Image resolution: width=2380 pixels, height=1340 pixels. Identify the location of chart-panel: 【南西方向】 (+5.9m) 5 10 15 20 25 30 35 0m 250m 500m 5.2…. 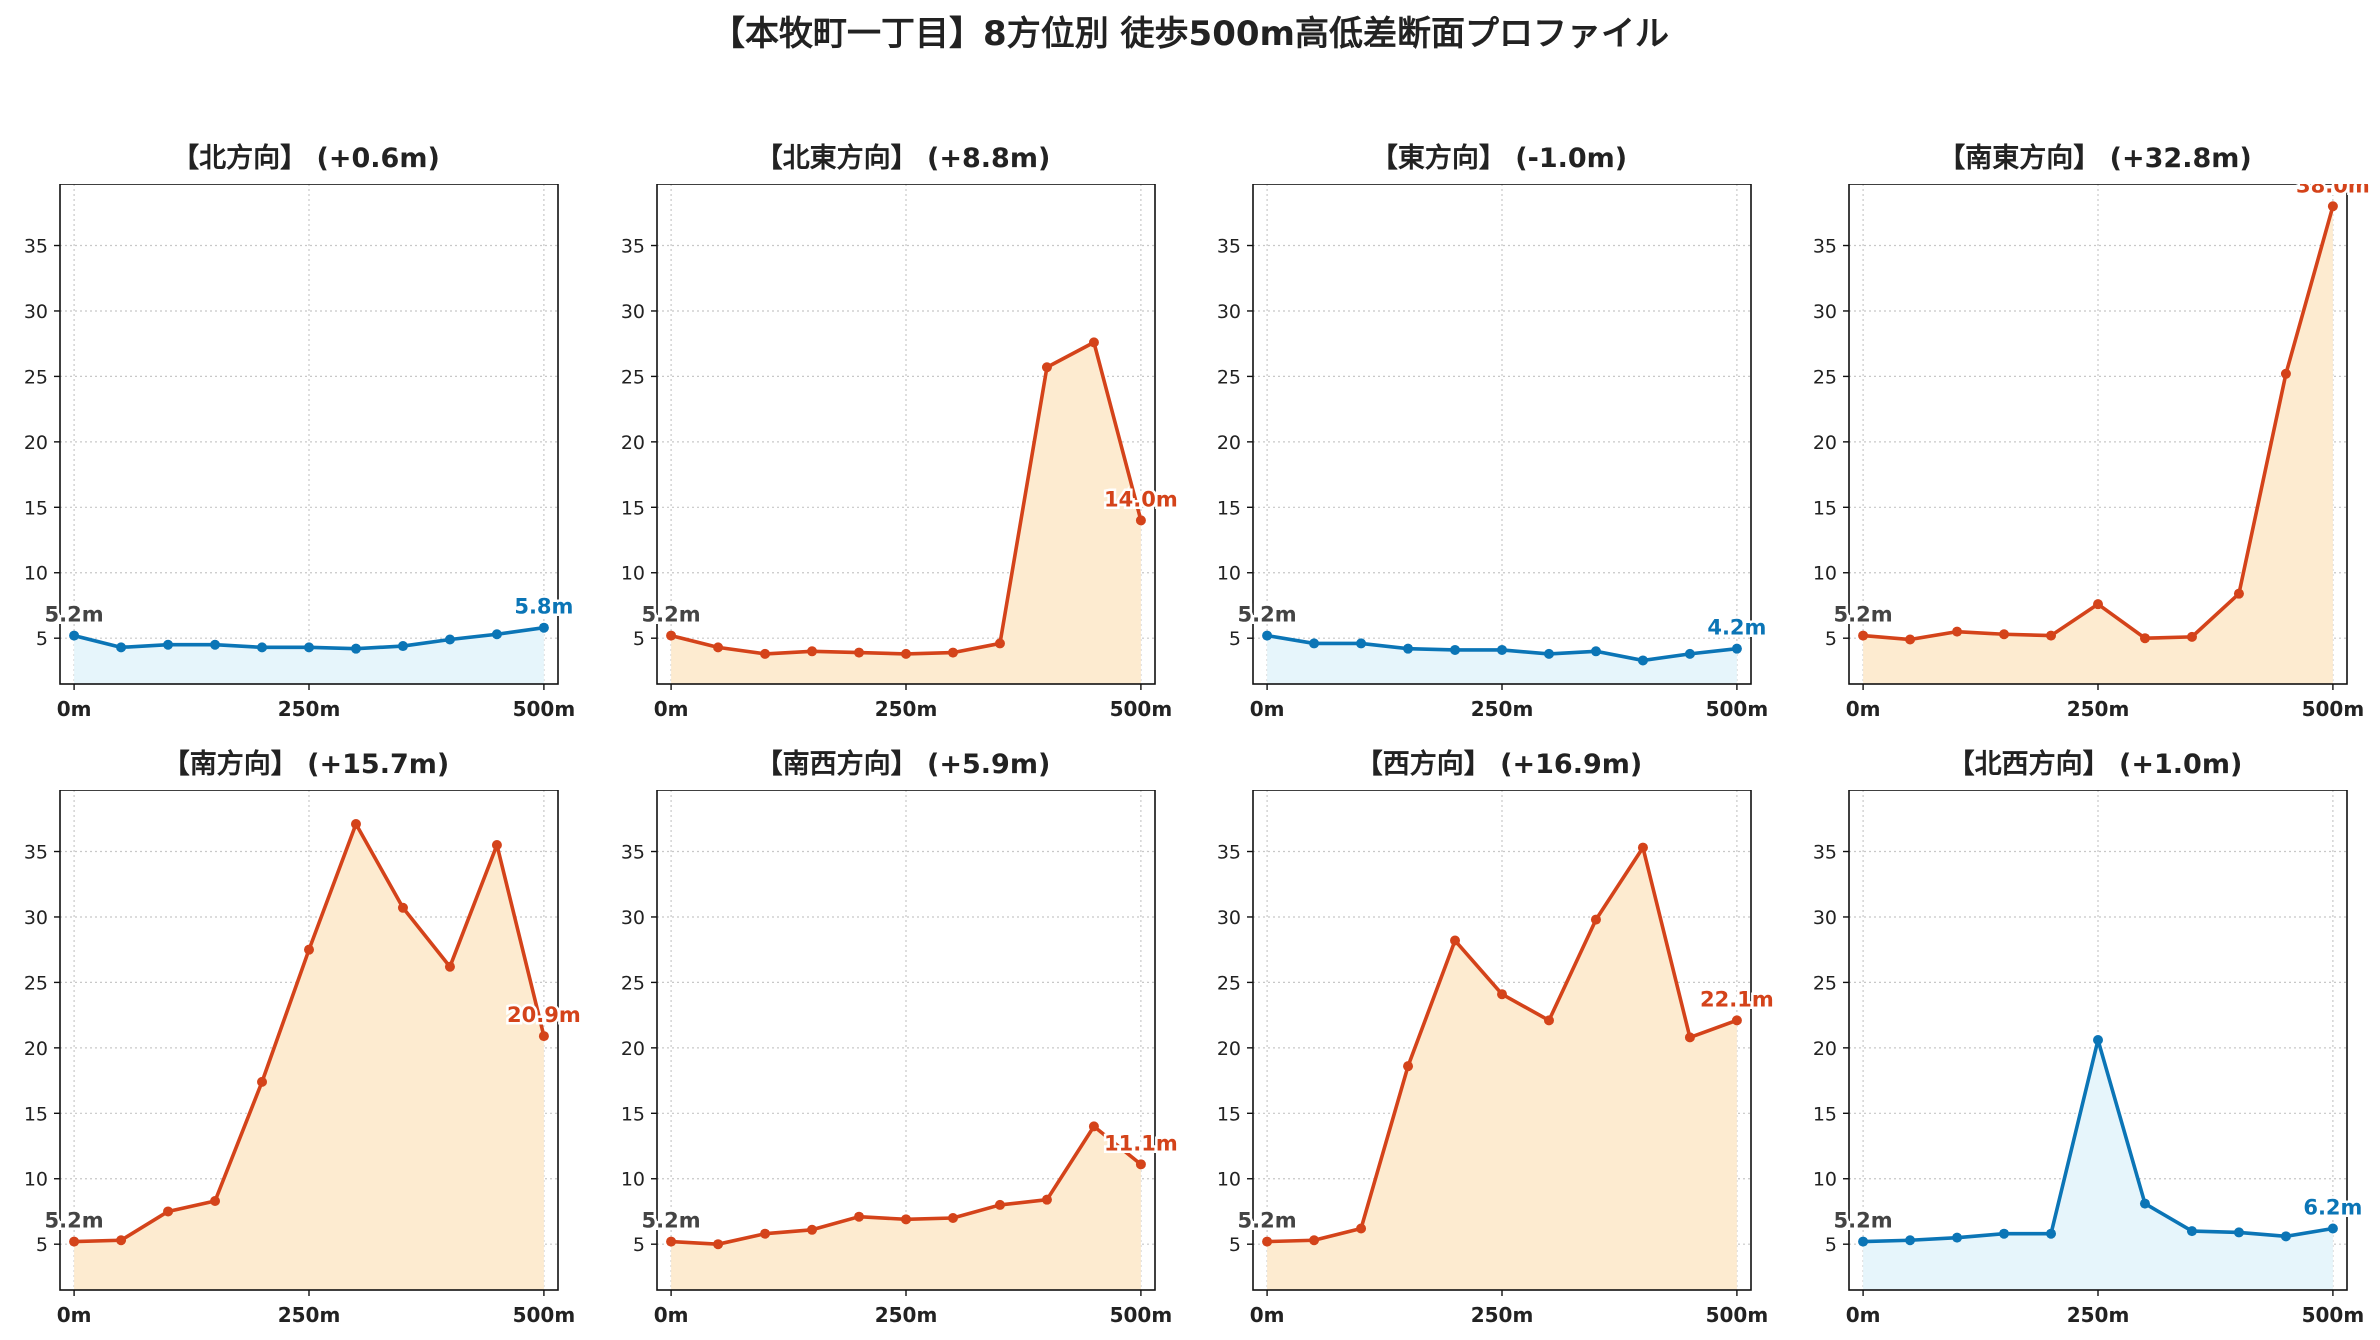
(903, 1037).